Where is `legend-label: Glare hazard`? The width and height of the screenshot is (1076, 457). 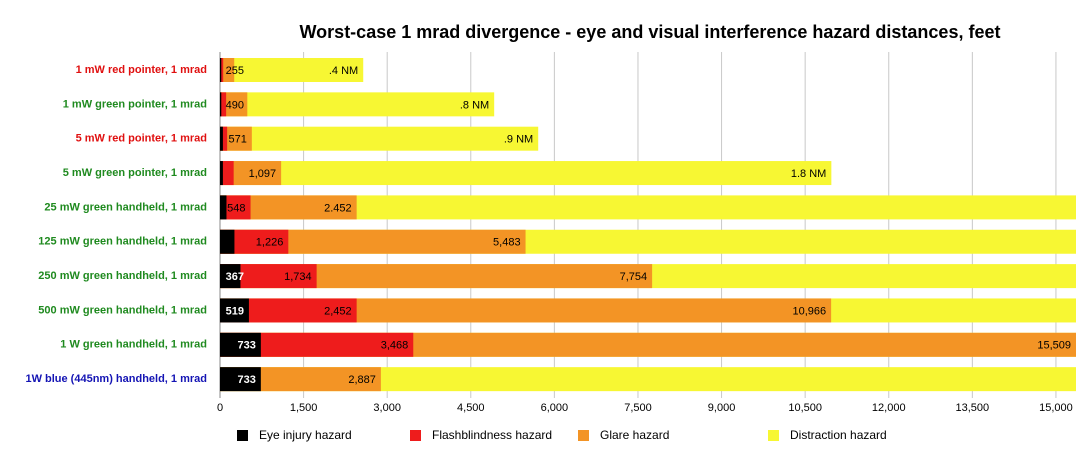 legend-label: Glare hazard is located at coordinates (634, 435).